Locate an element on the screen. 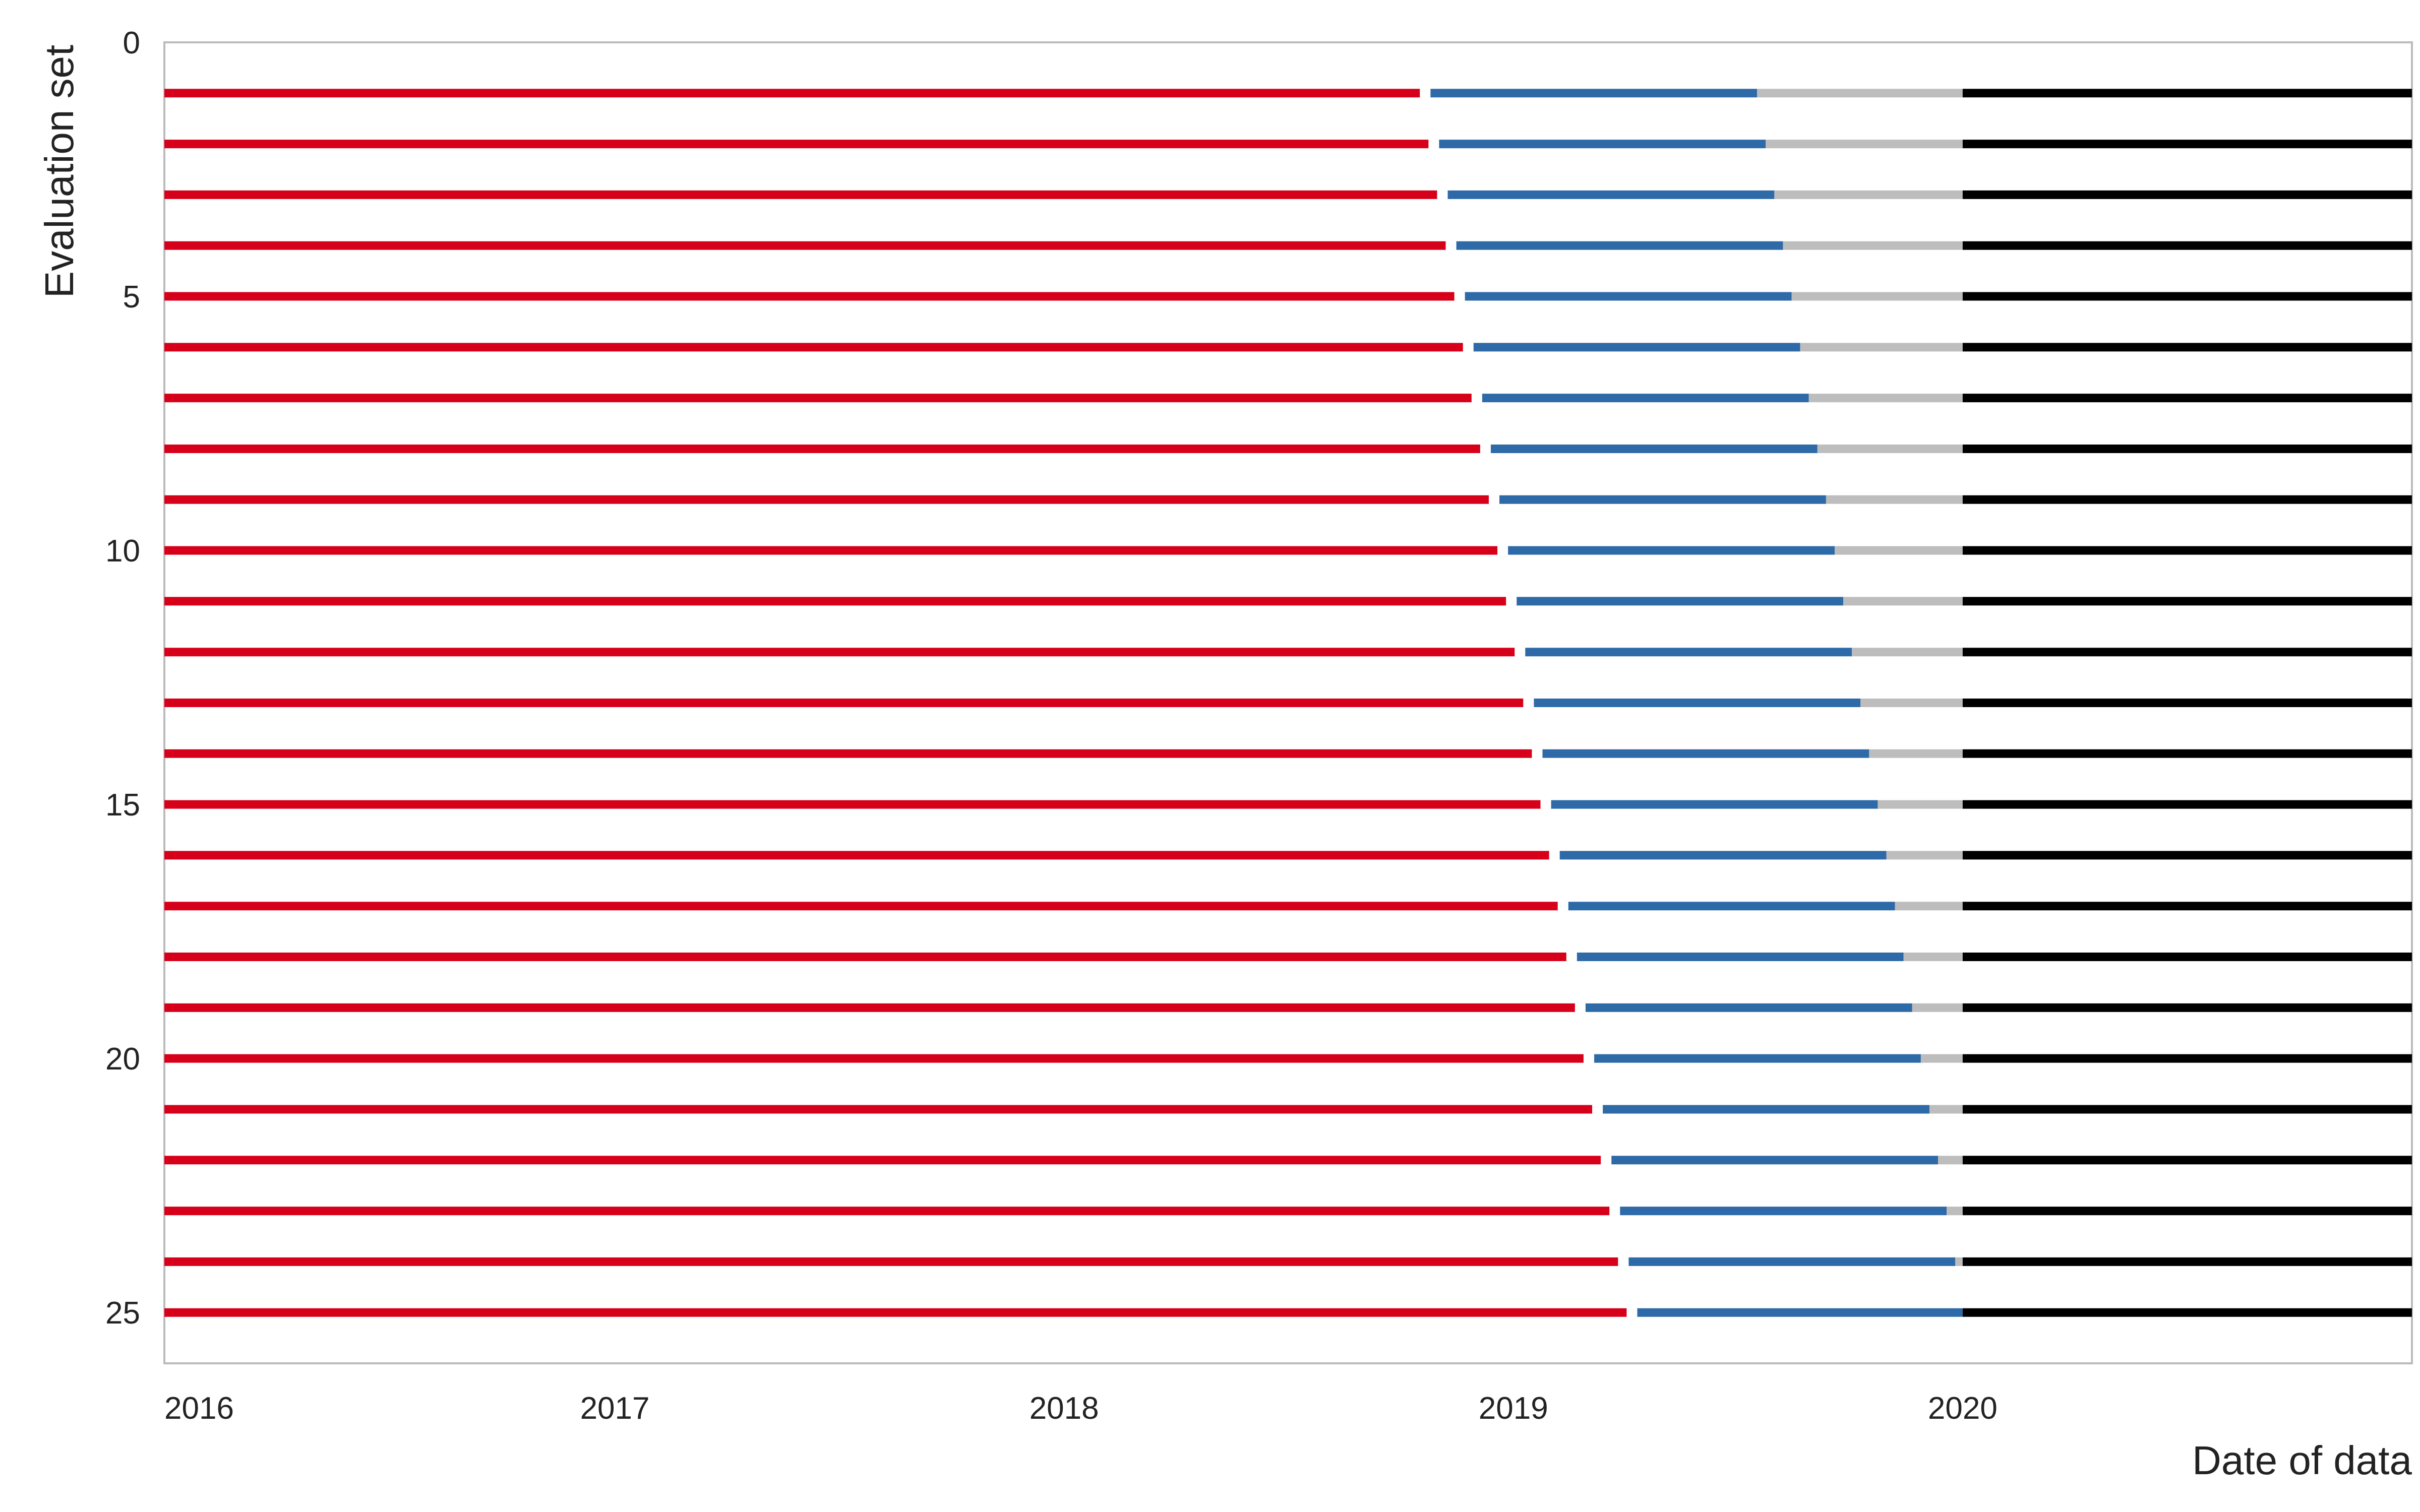 The height and width of the screenshot is (1512, 2420). x-tick-label: 2020 is located at coordinates (1963, 1408).